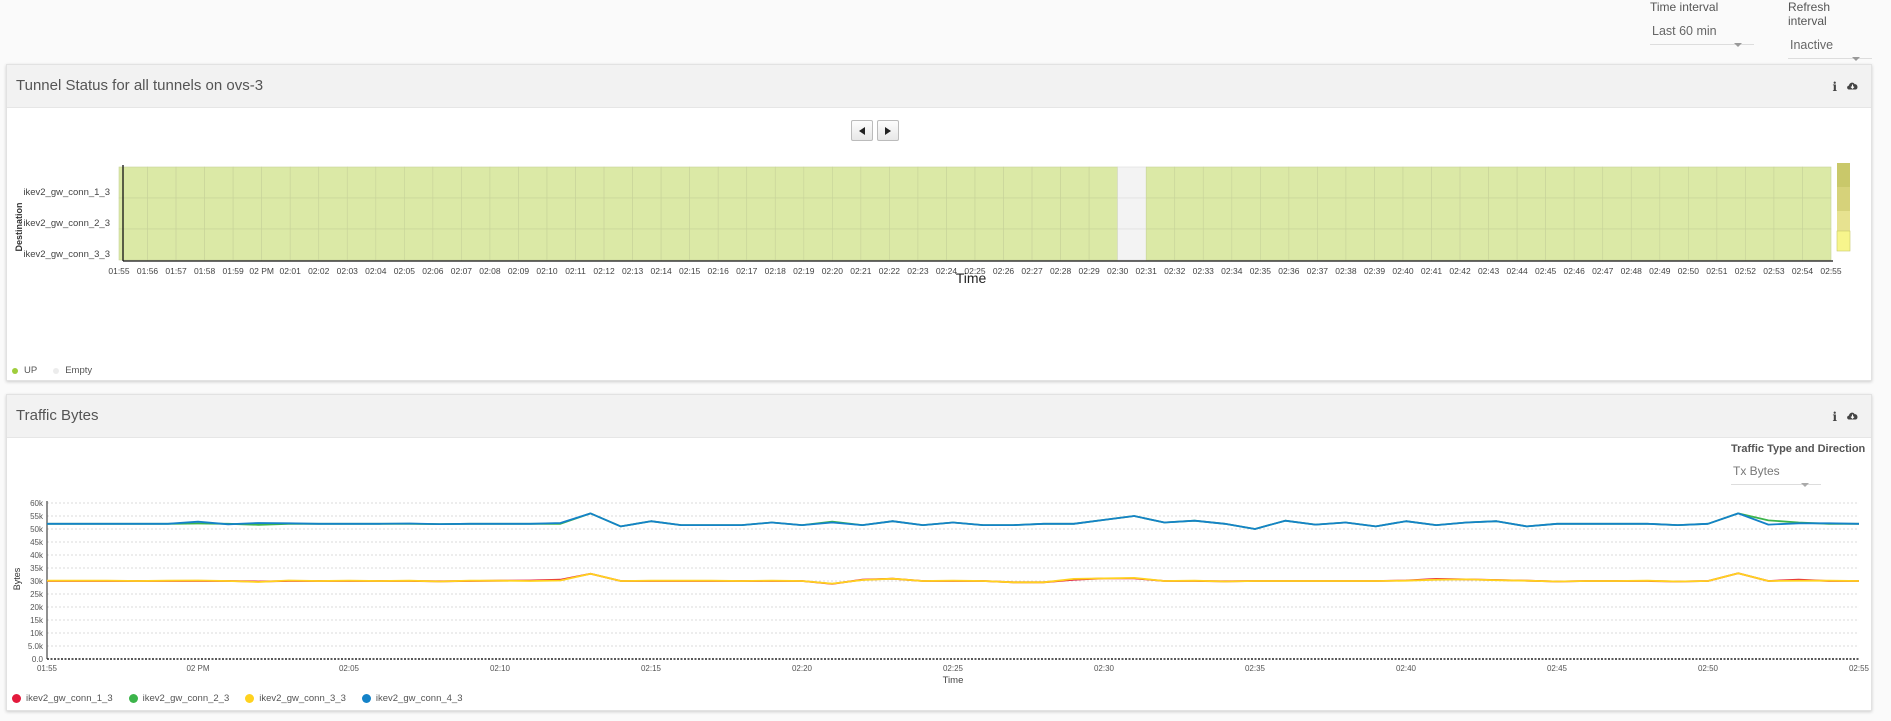 The height and width of the screenshot is (721, 1891). I want to click on legend-item-empty: Empty, so click(72, 370).